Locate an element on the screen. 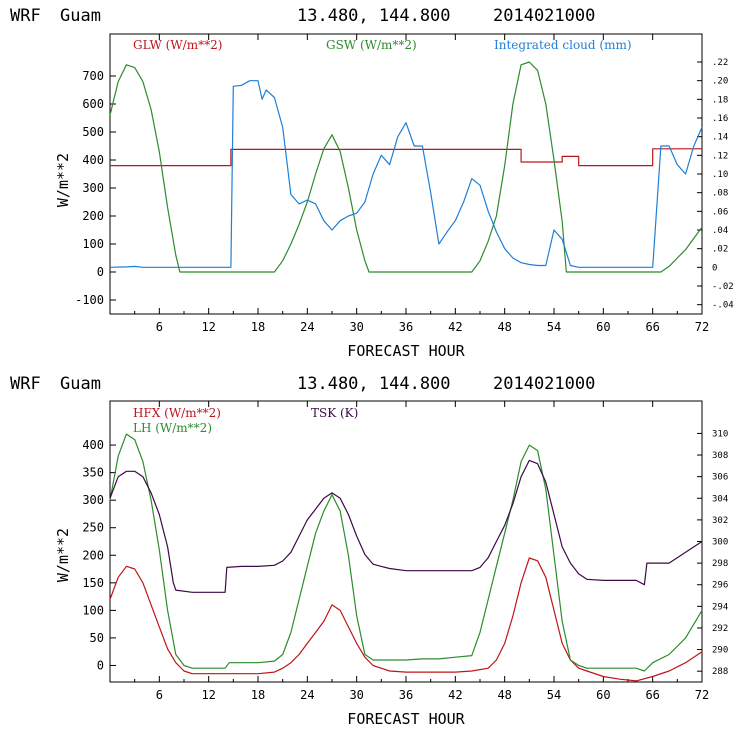 Image resolution: width=740 pixels, height=740 pixels. y2-tick-label: 300 is located at coordinates (720, 543).